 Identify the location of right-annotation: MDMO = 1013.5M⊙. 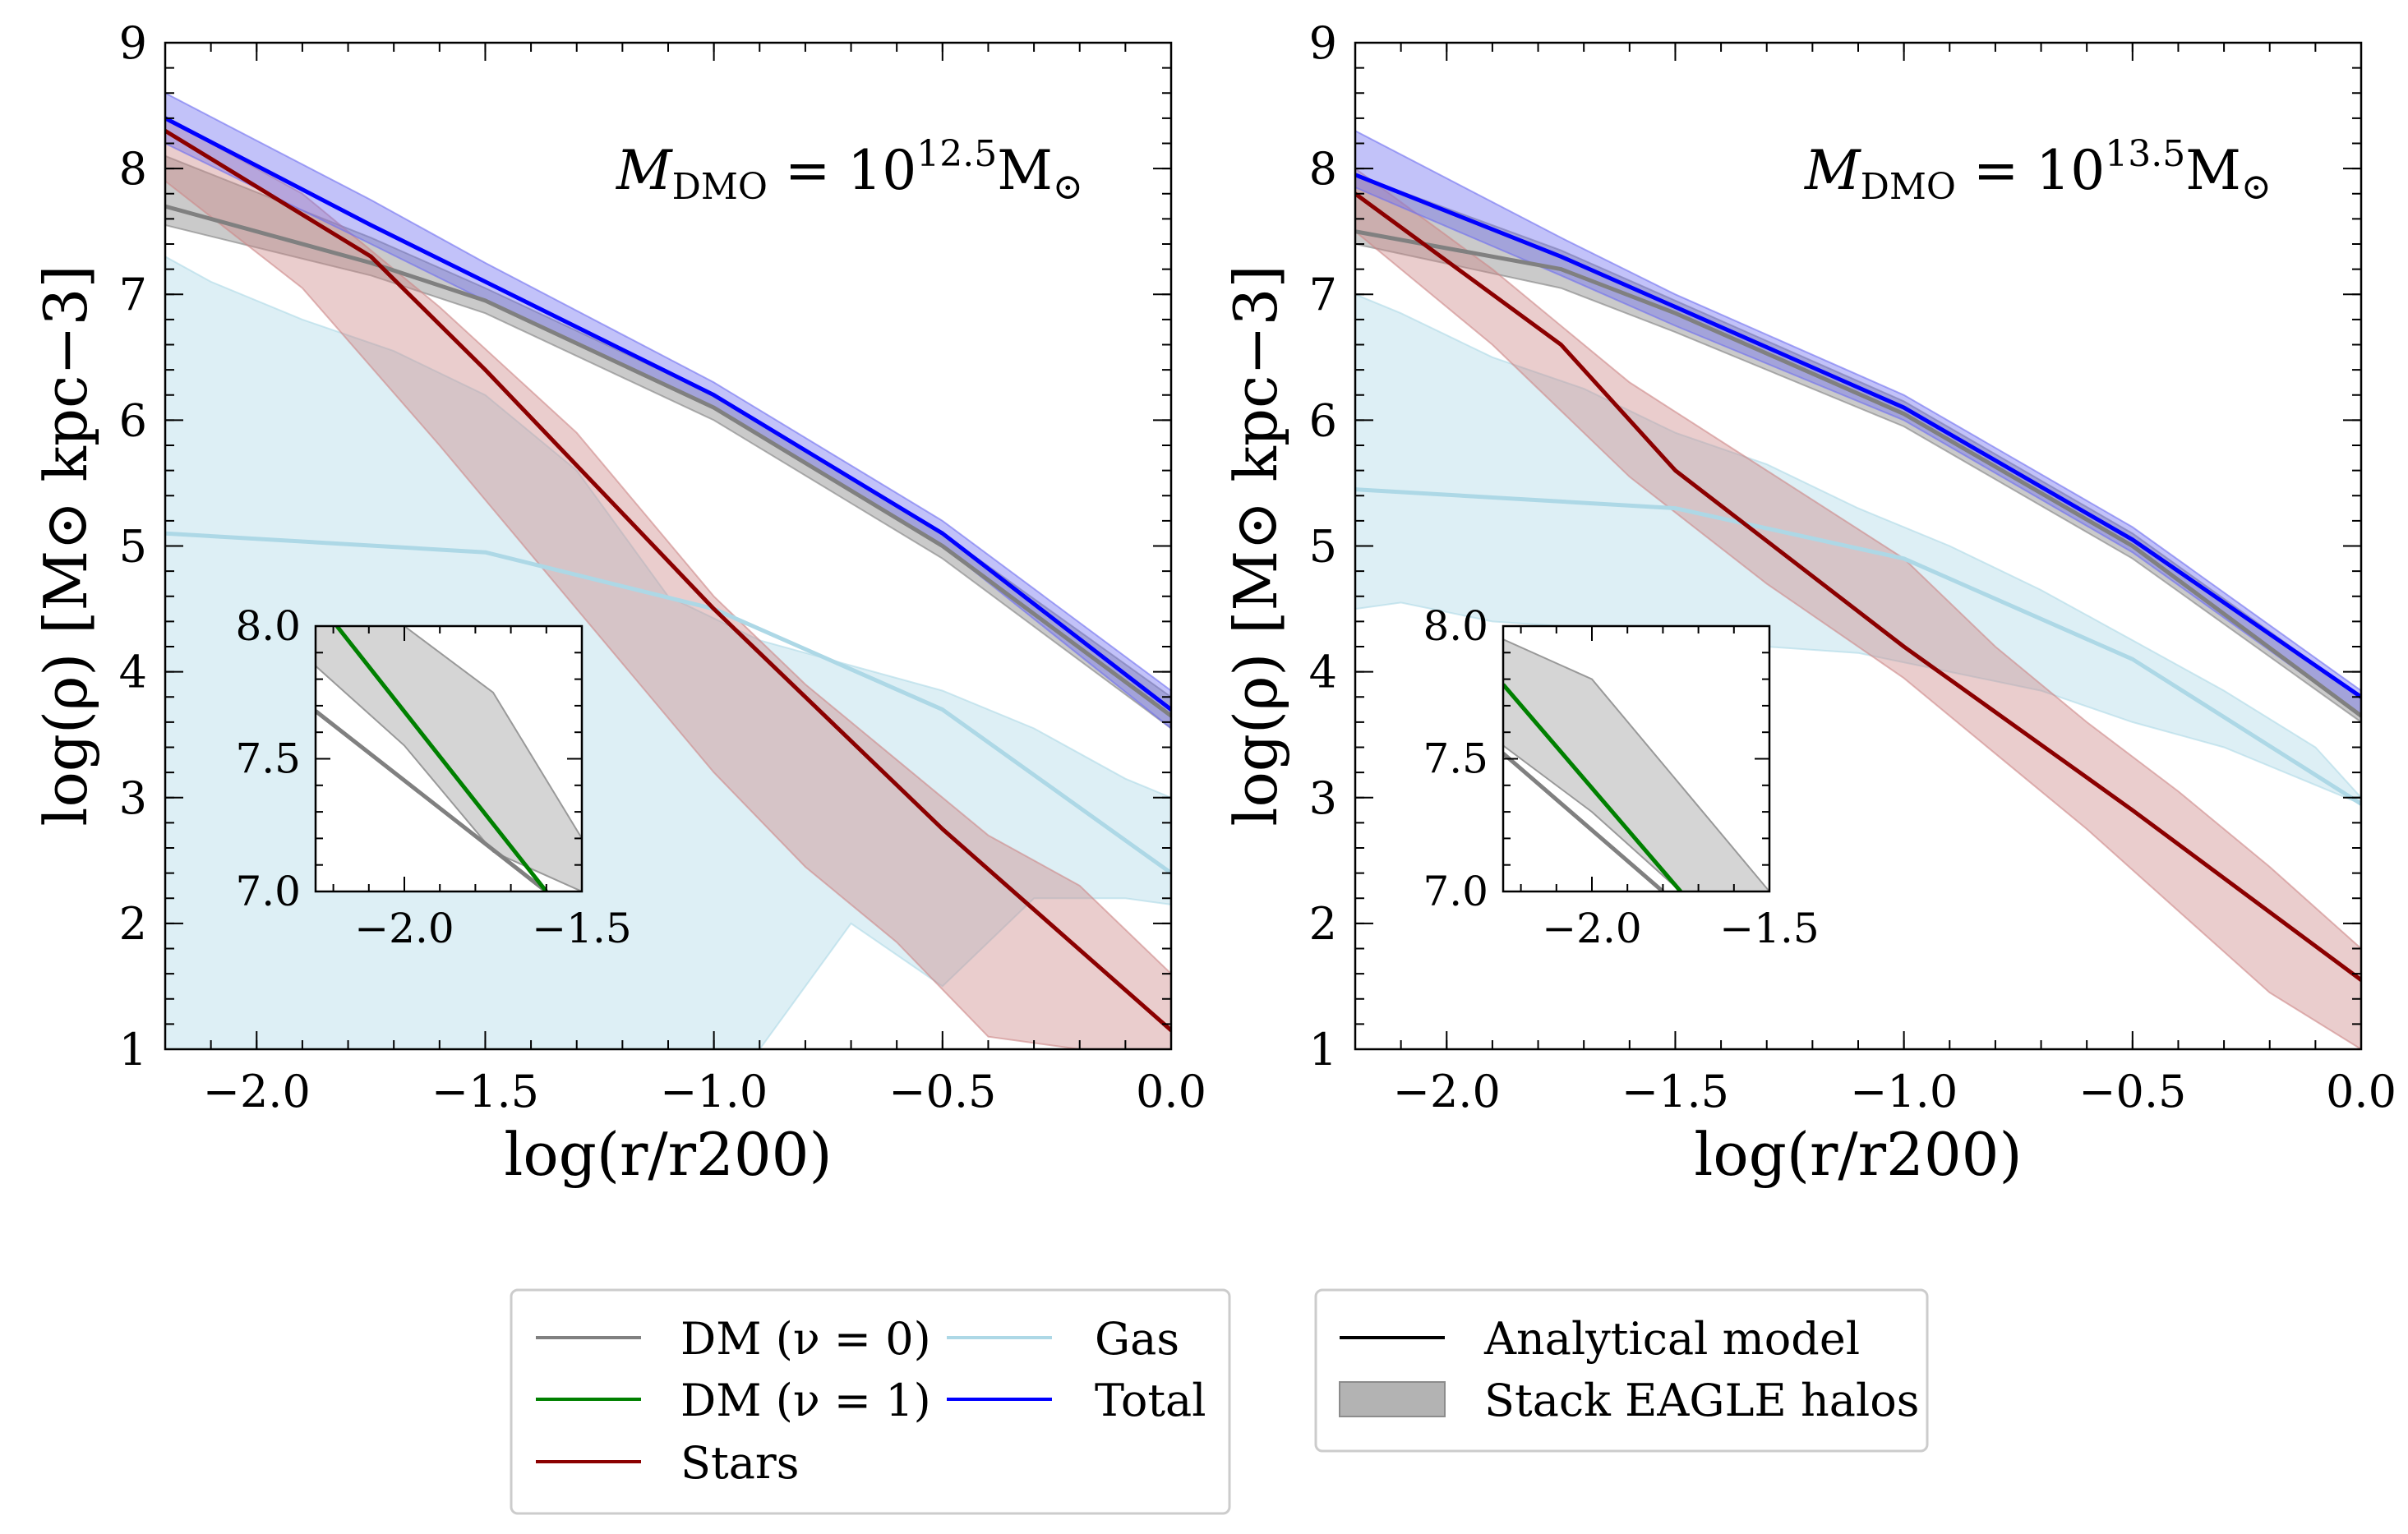
(2038, 170).